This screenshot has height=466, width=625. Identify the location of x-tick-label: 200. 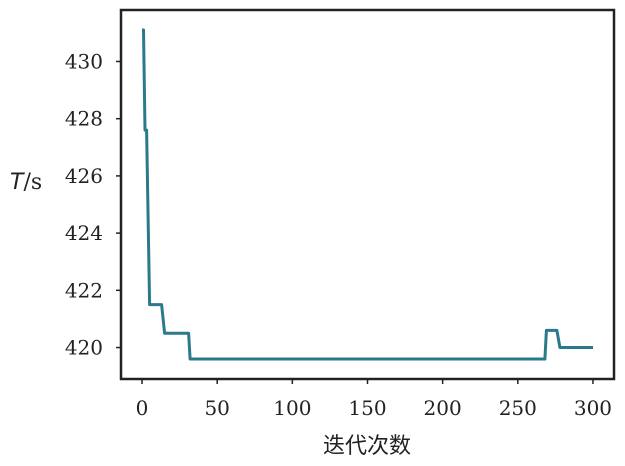
(443, 408).